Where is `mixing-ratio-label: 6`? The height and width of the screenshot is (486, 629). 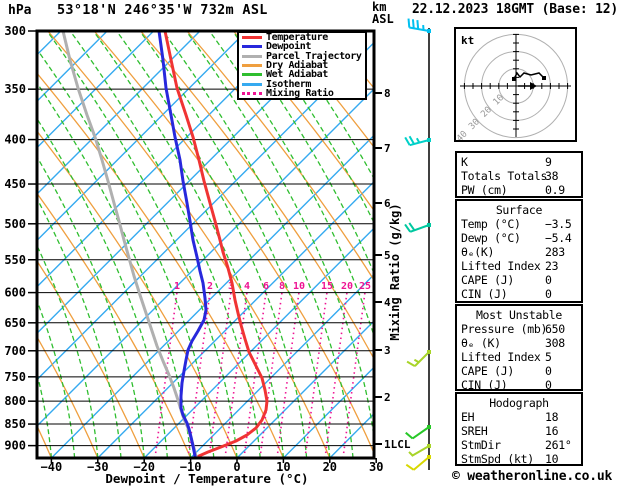 mixing-ratio-label: 6 is located at coordinates (266, 286).